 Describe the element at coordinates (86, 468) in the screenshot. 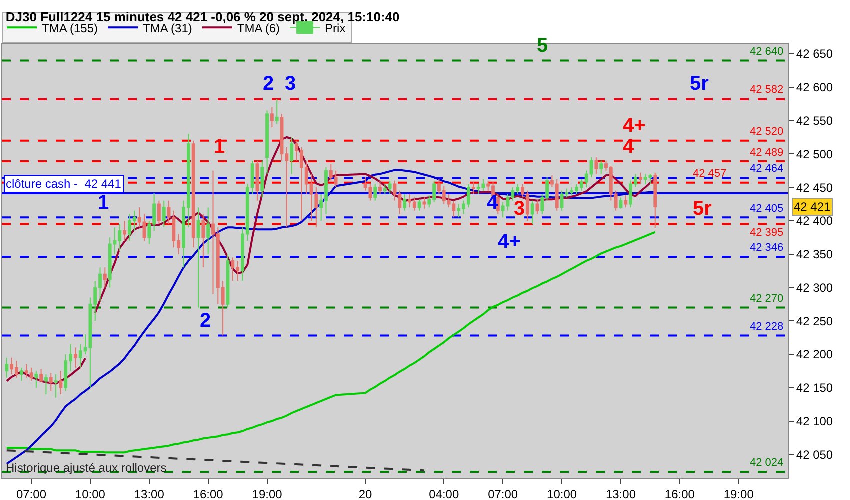

I see `annotation: Historique ajusté aux rollovers` at that location.